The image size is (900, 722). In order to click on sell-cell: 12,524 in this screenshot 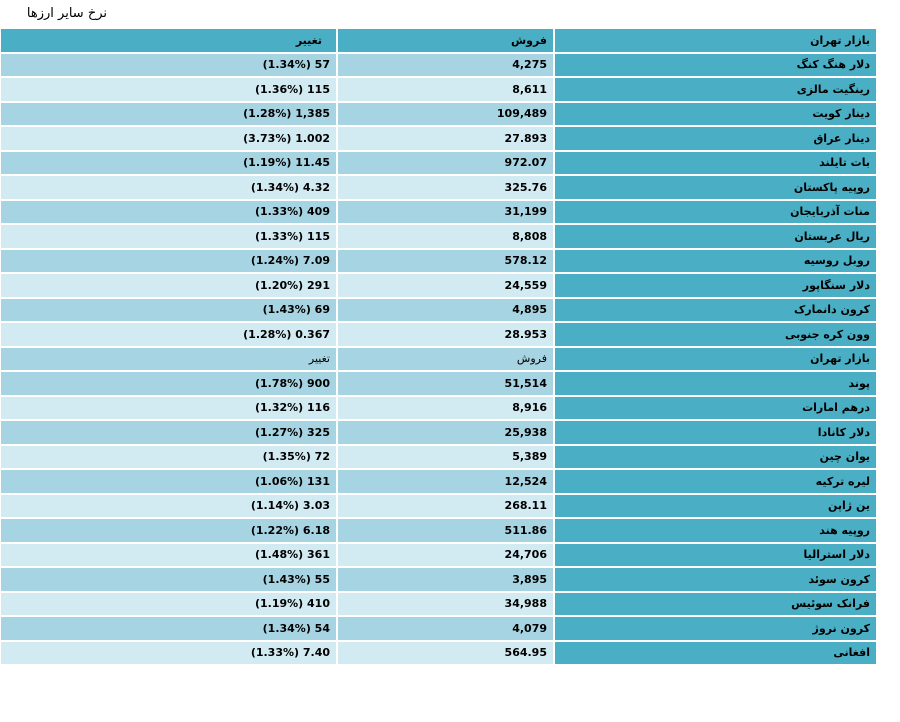, I will do `click(445, 481)`.